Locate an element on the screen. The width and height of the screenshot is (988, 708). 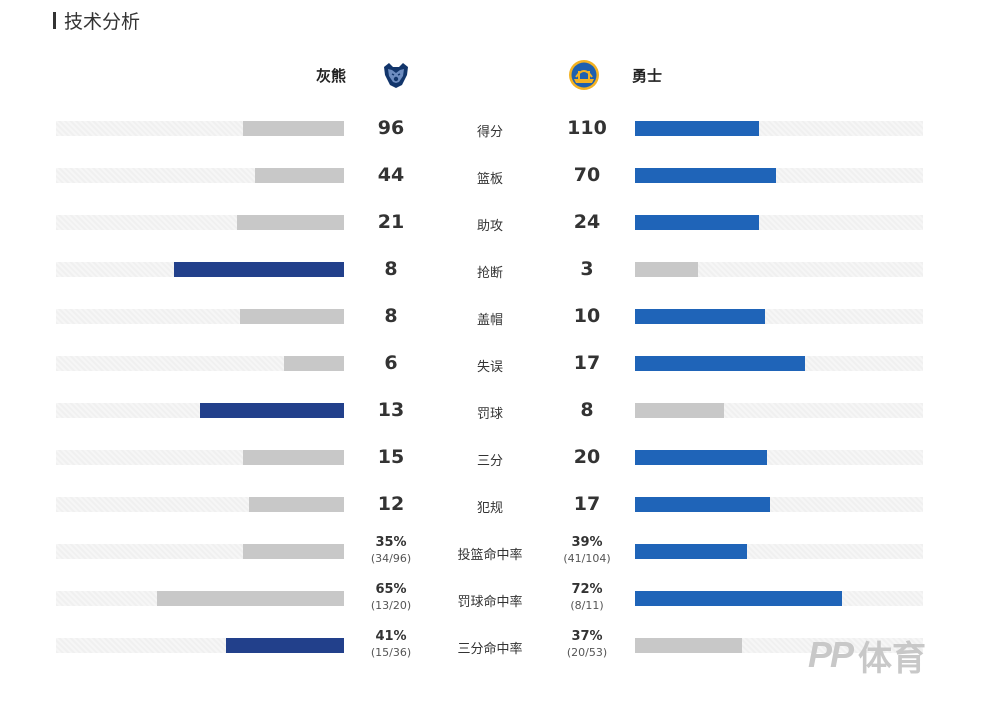
away-stat-value: 70 is located at coordinates (587, 175).